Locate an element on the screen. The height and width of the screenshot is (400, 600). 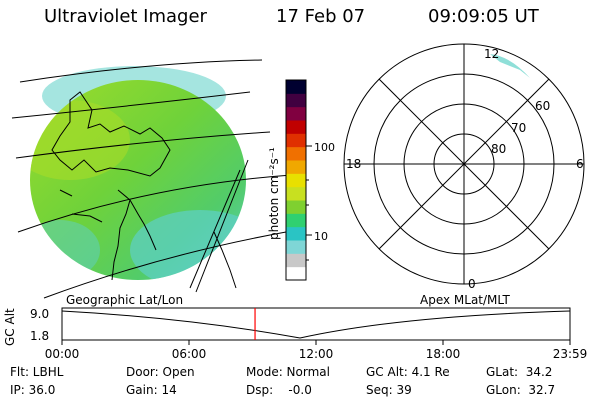
altitude-curve is located at coordinates (316, 324).